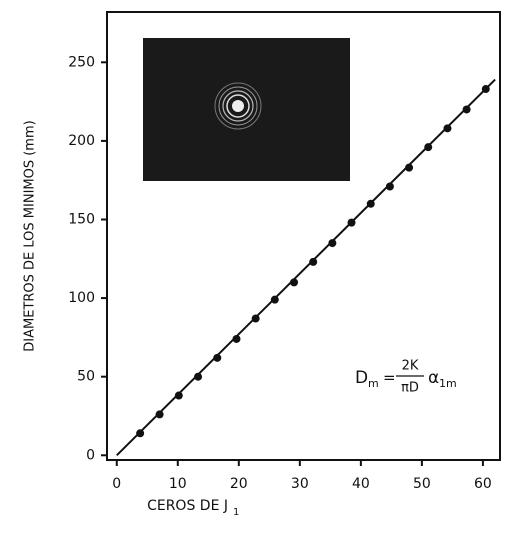 This screenshot has height=549, width=520. What do you see at coordinates (246, 109) in the screenshot?
I see `inset-photo` at bounding box center [246, 109].